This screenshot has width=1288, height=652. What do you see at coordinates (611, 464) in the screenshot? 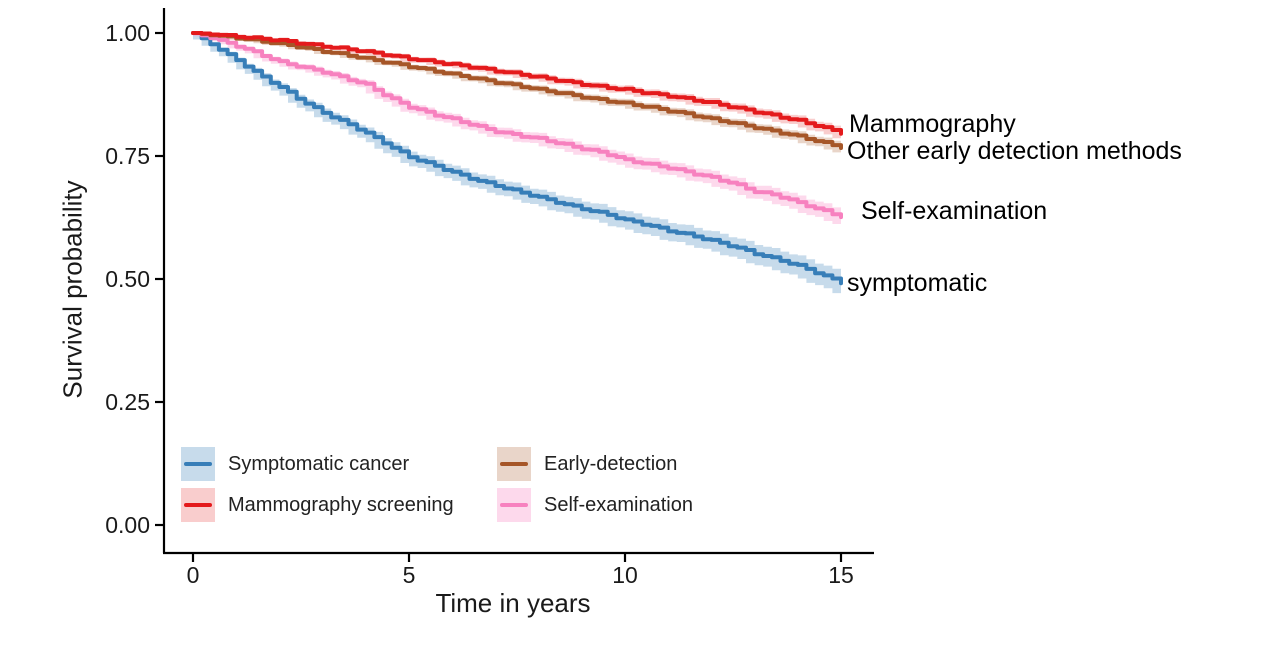
I see `legend-label: Early-detection` at bounding box center [611, 464].